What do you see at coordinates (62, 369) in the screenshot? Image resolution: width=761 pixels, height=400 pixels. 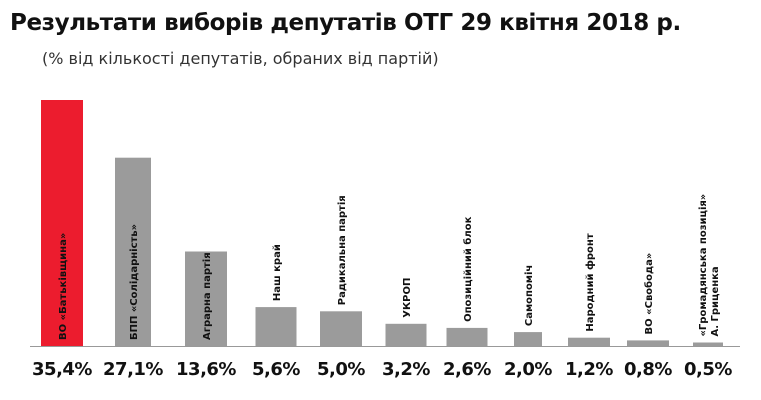 I see `value-label-0: 35,4%` at bounding box center [62, 369].